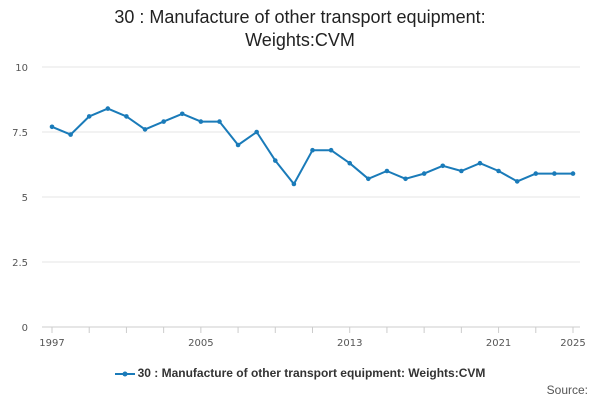 The image size is (600, 400). Describe the element at coordinates (20, 133) in the screenshot. I see `y-tick-label: 7.5` at that location.